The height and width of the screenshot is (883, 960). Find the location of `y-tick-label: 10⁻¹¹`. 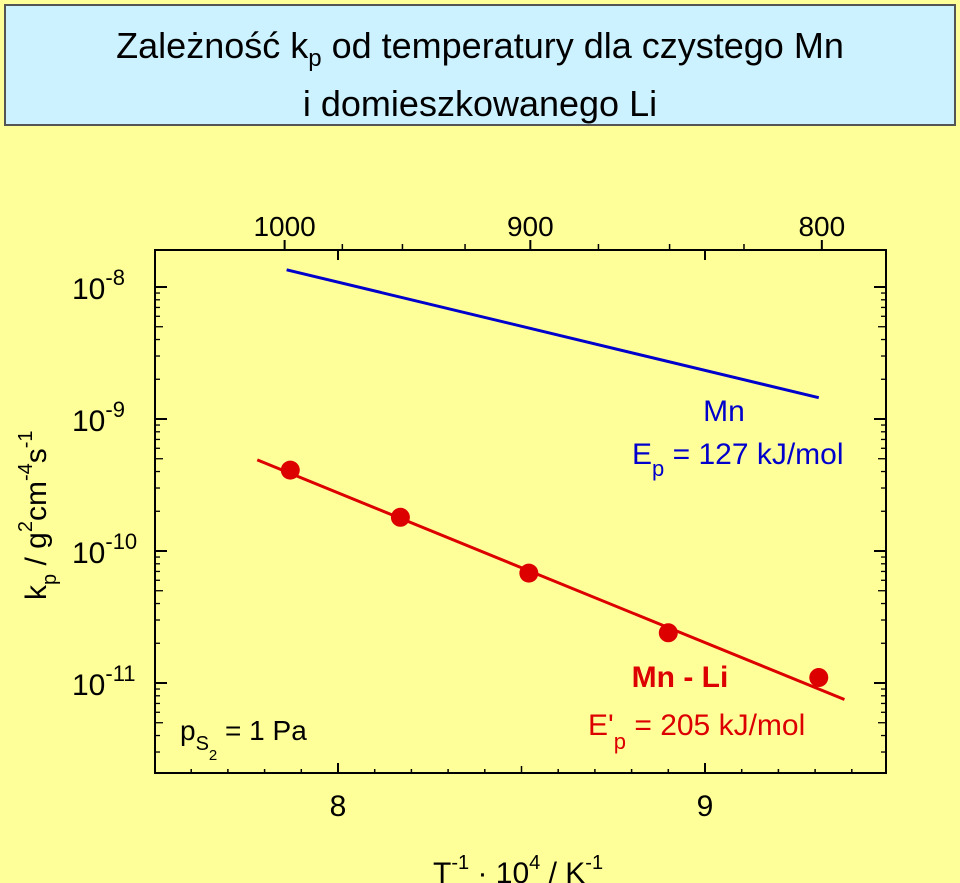

y-tick-label: 10⁻¹¹ is located at coordinates (104, 681).